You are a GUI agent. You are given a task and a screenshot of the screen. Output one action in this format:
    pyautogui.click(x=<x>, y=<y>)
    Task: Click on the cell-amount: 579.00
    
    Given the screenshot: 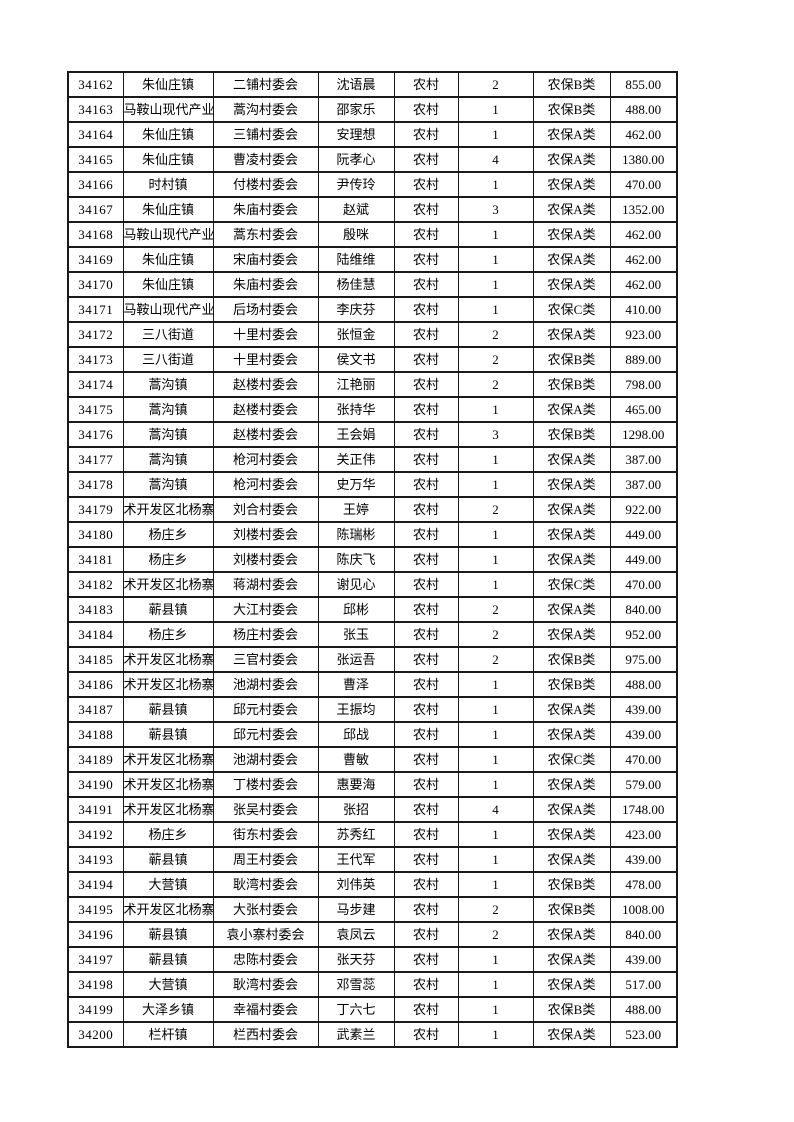 What is the action you would take?
    pyautogui.click(x=643, y=784)
    